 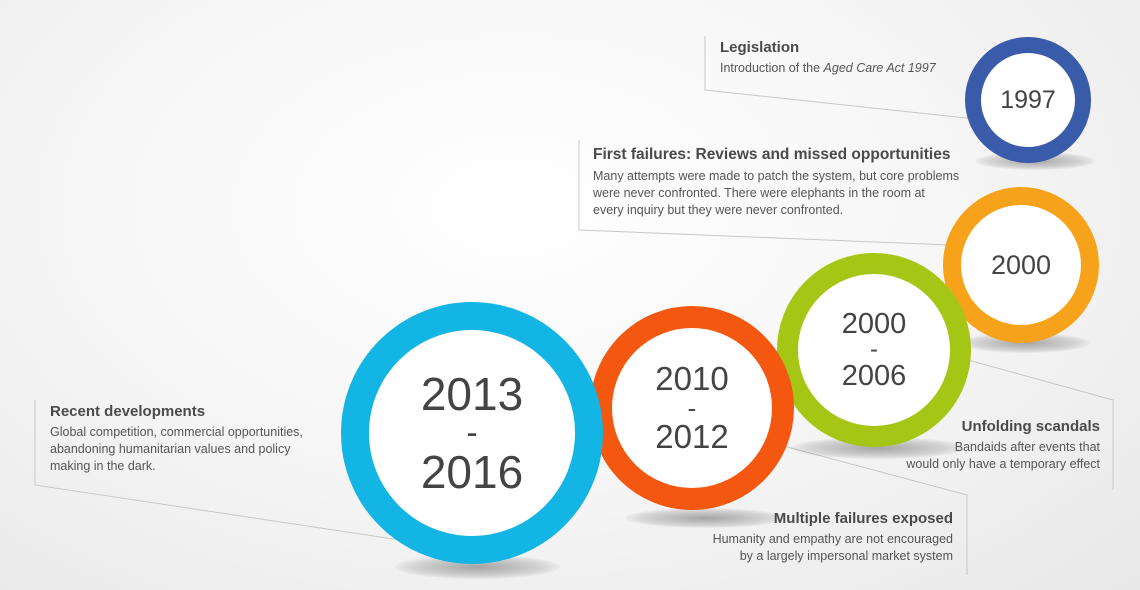 I want to click on year-label: 2000, so click(x=1021, y=264).